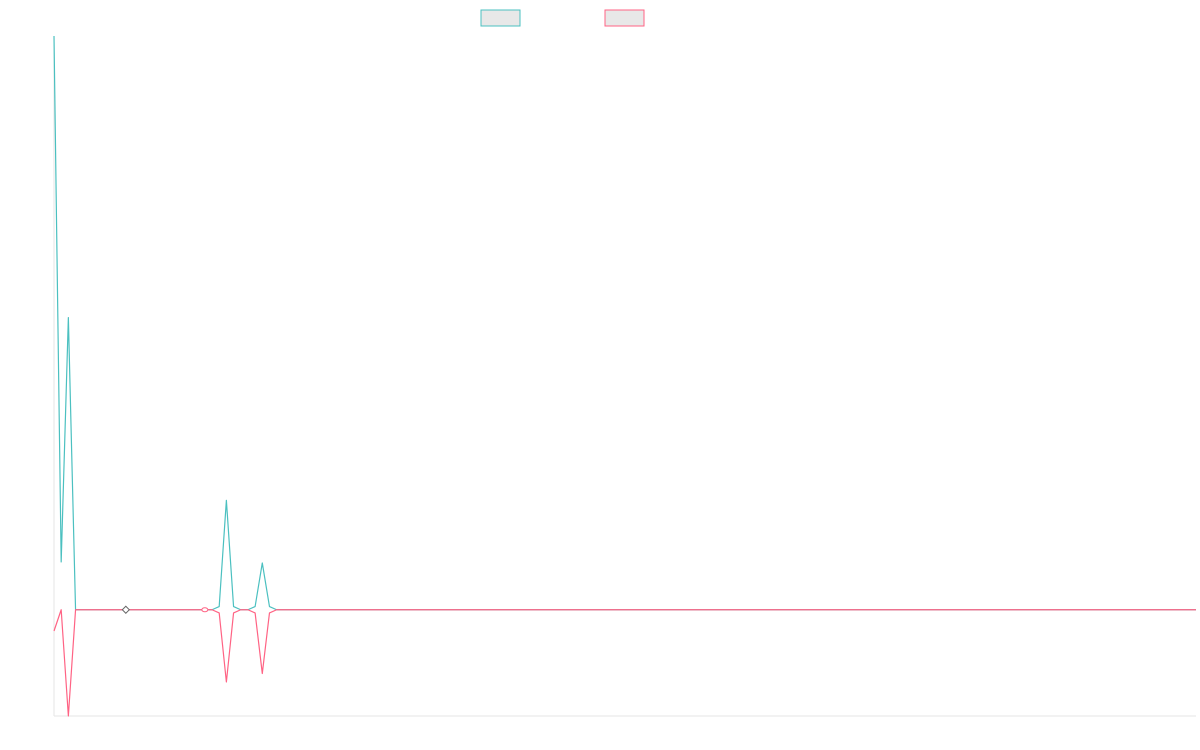 This screenshot has height=750, width=1200. Describe the element at coordinates (165, 609) in the screenshot. I see `marker-layer` at that location.